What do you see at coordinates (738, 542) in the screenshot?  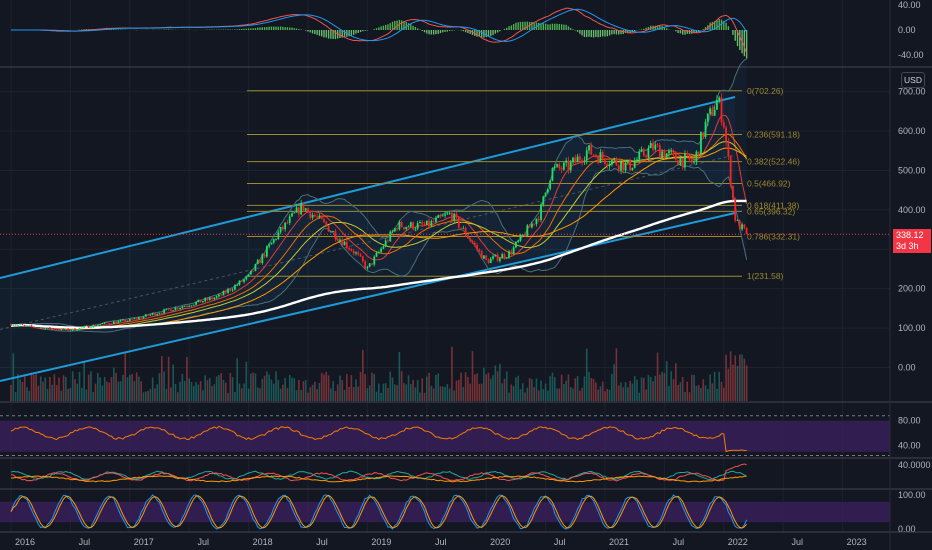 I see `time-tick-label: 2022` at bounding box center [738, 542].